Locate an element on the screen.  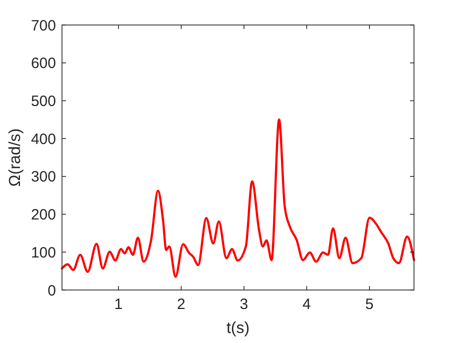
y-tick-label: 600 is located at coordinates (43, 63).